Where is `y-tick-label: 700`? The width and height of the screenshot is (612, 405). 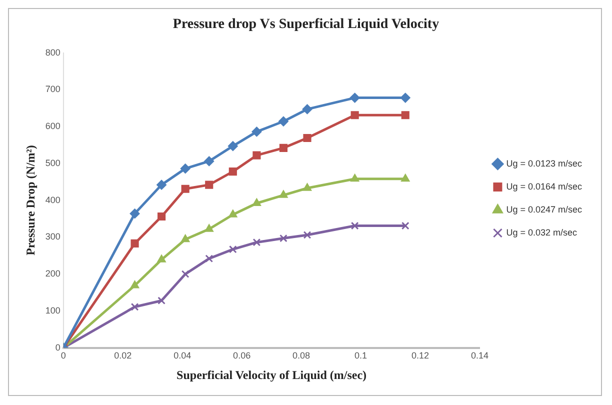
y-tick-label: 700 is located at coordinates (52, 89).